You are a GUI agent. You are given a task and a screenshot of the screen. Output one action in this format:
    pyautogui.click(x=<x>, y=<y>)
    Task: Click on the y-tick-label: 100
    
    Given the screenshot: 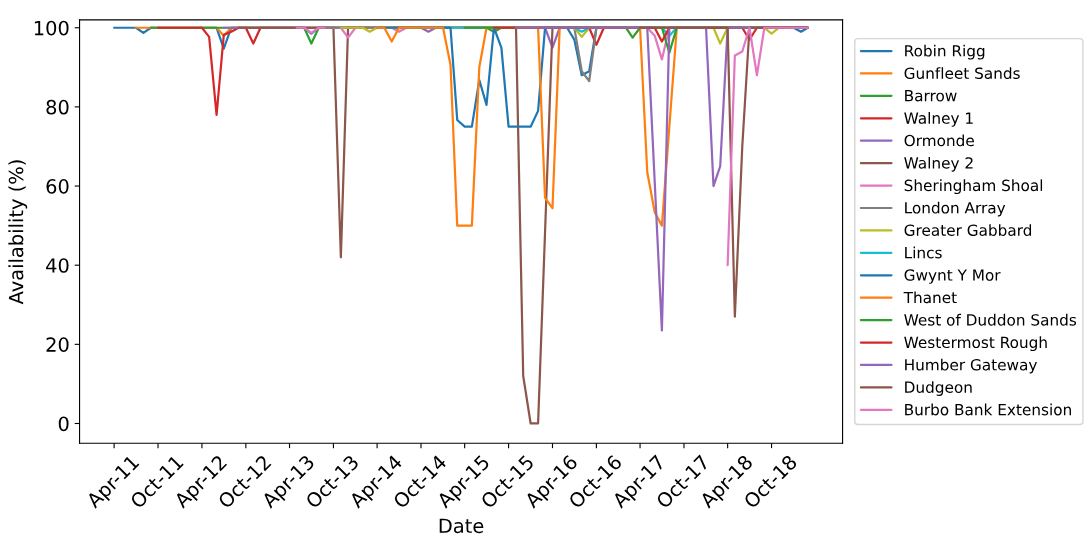 What is the action you would take?
    pyautogui.click(x=51, y=28)
    